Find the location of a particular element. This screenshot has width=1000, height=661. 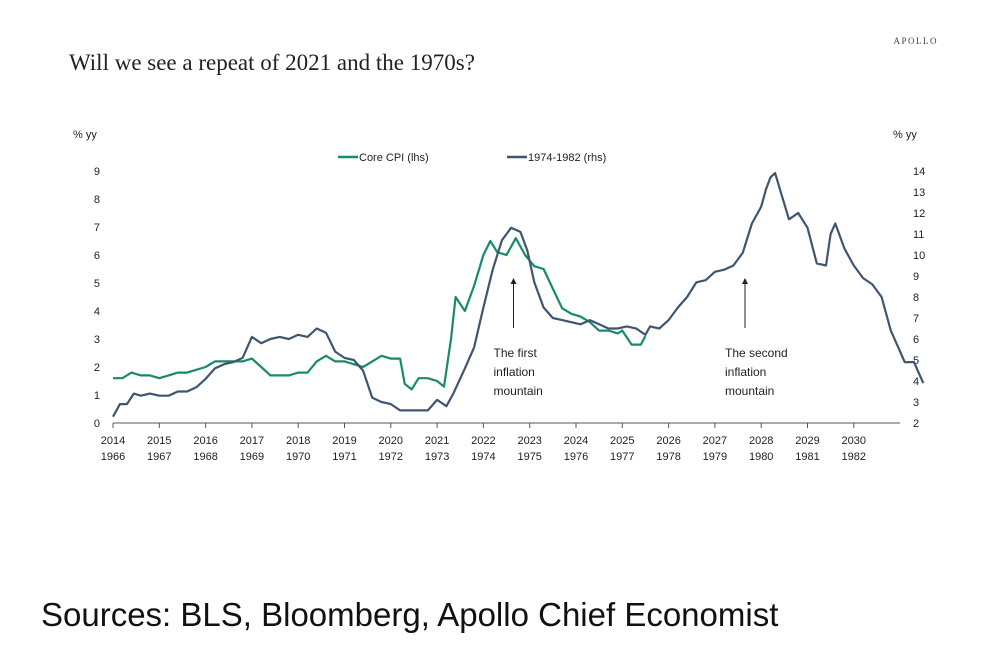

x-tick-label-top: 2019 is located at coordinates (344, 441).